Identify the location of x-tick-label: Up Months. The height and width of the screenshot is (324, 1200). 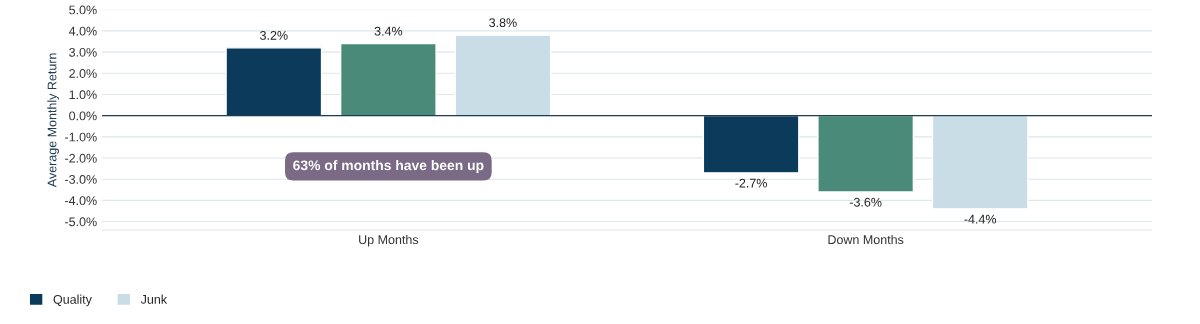
(389, 240).